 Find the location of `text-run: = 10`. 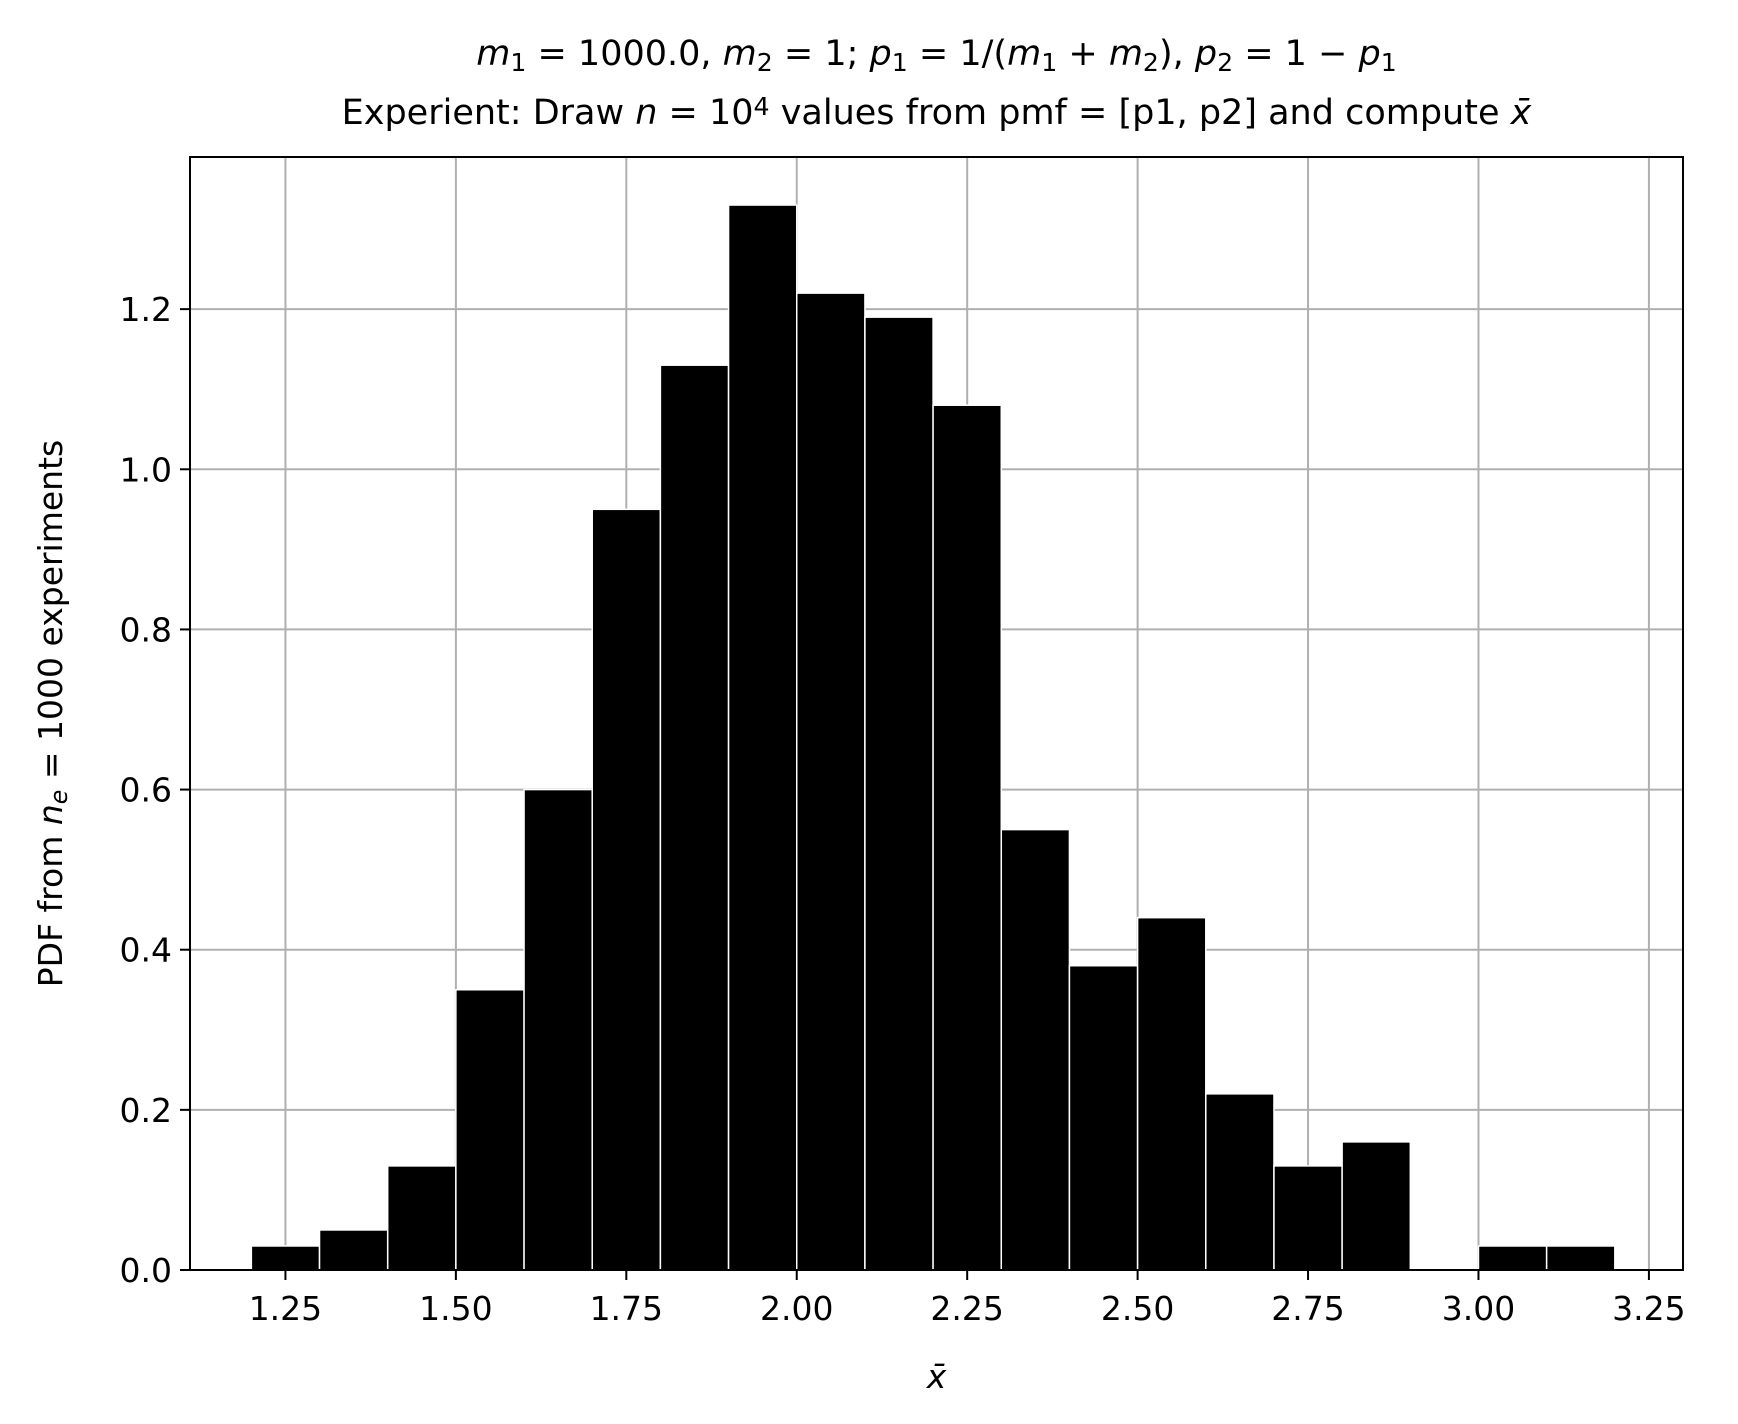

text-run: = 10 is located at coordinates (705, 113).